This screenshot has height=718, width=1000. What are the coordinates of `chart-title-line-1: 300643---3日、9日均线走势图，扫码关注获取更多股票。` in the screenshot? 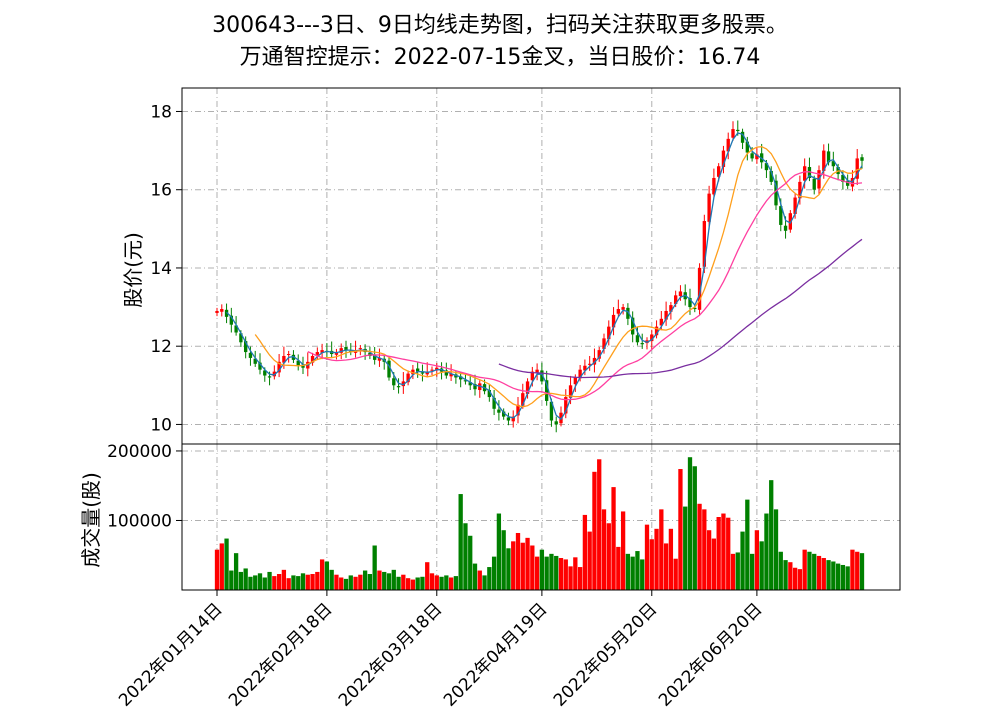 It's located at (500, 25).